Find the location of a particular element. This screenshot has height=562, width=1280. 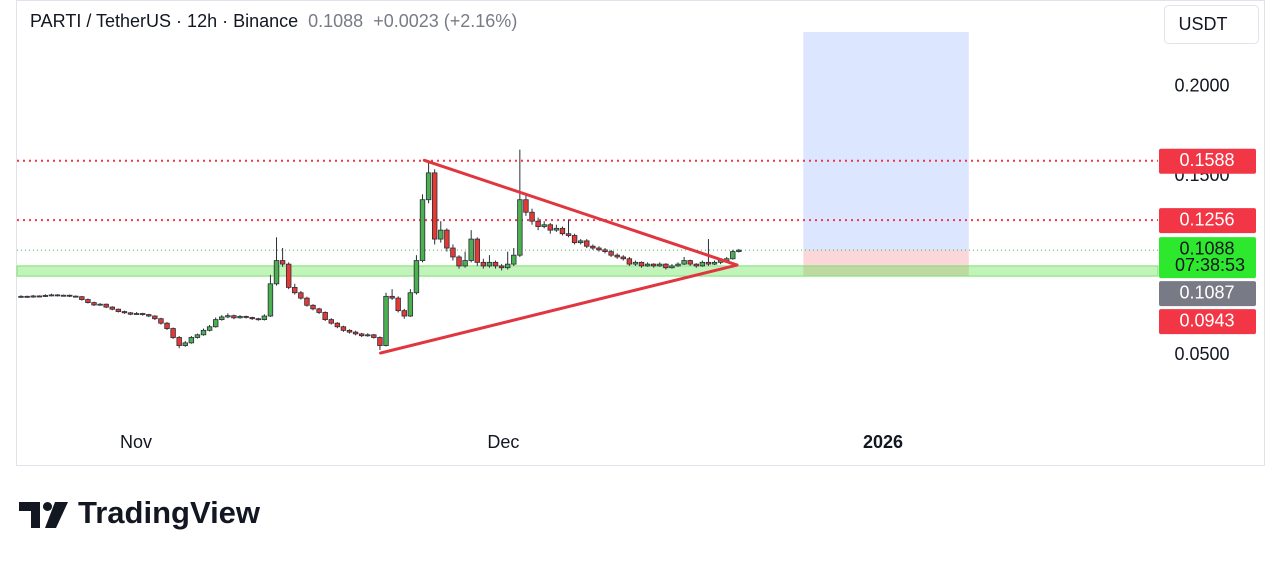

price-label: 0.1087 is located at coordinates (1206, 292).